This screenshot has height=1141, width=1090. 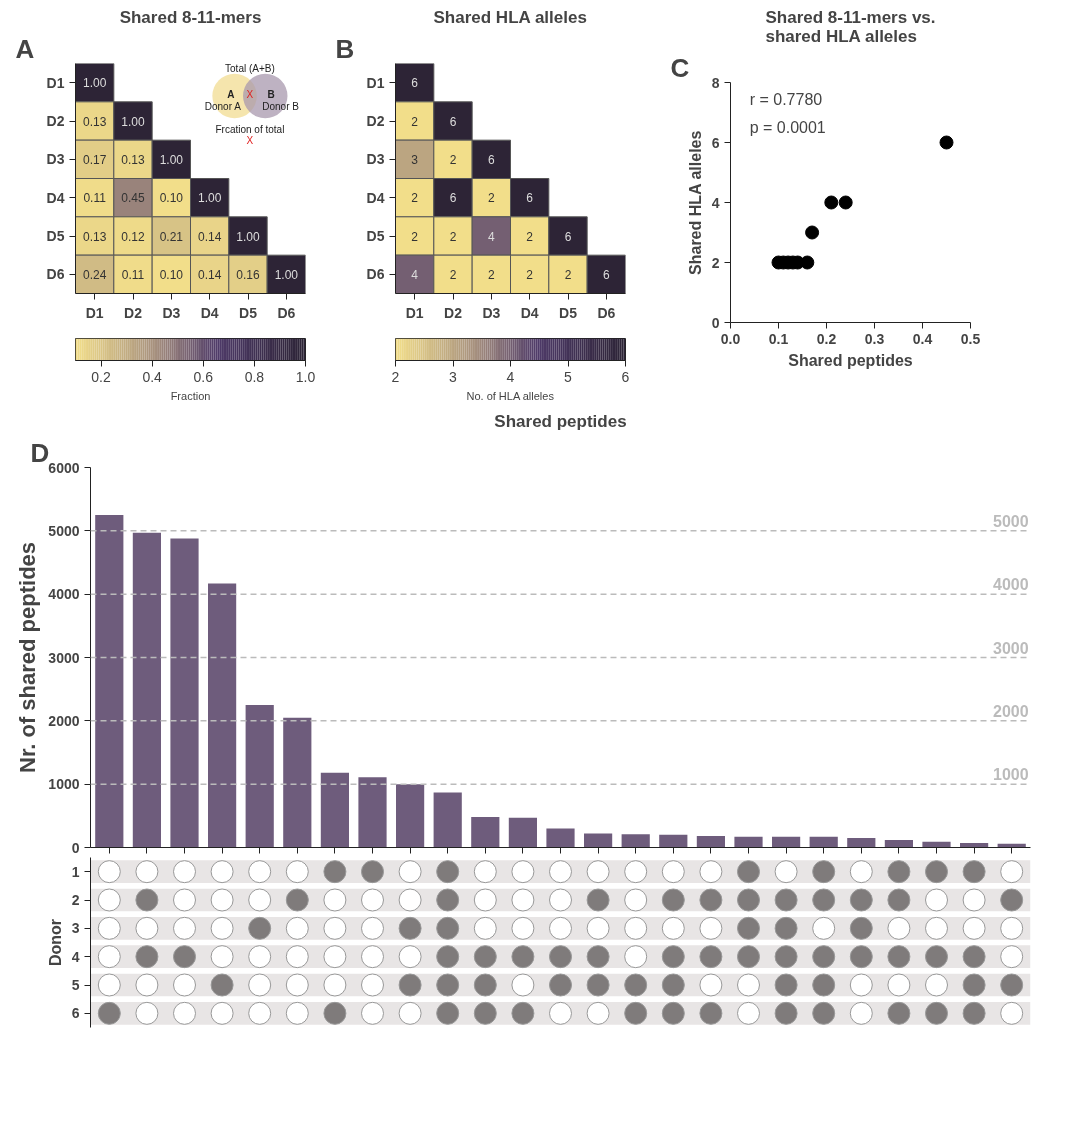 I want to click on x-tick-label: 0.5, so click(x=970, y=338).